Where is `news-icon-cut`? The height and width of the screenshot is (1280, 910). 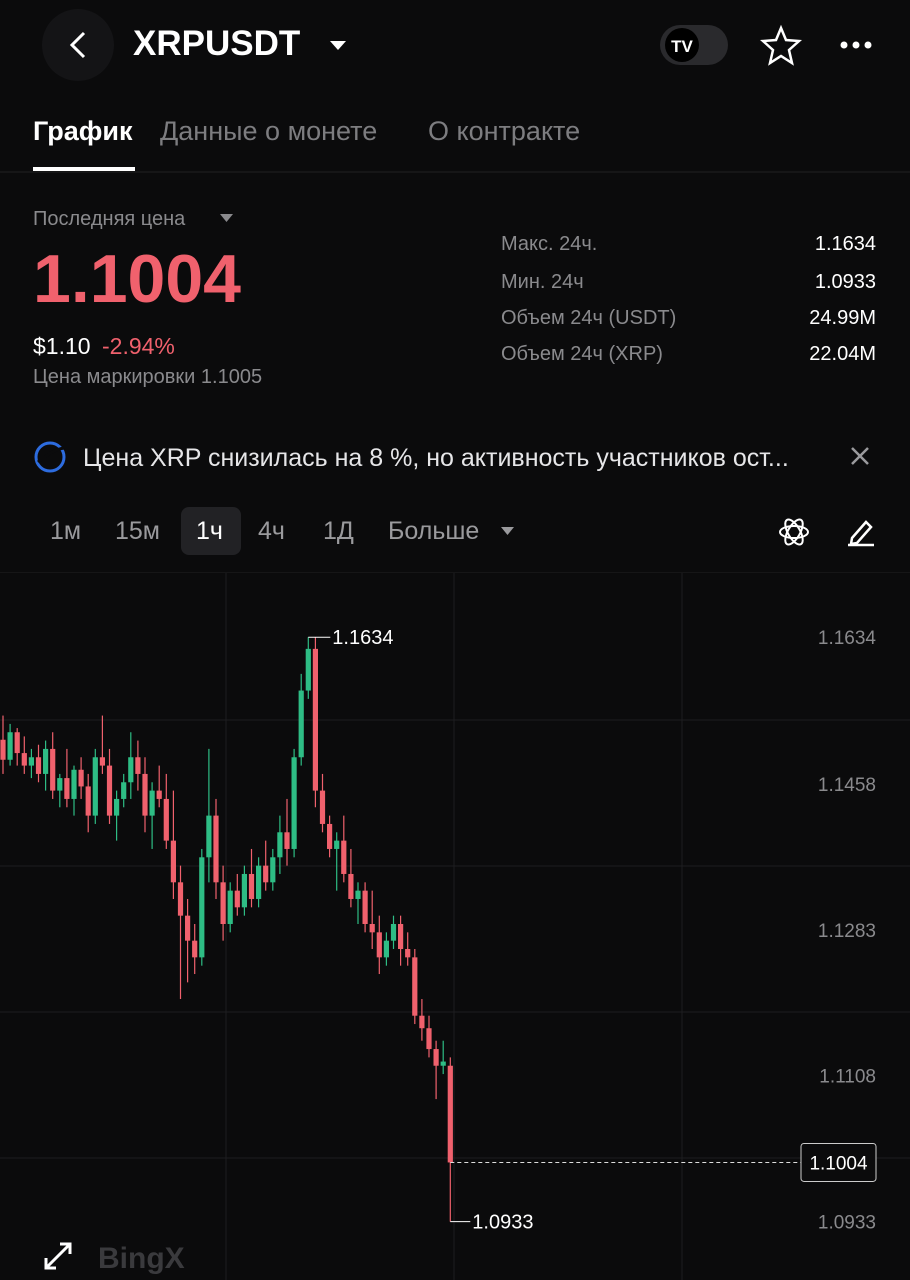
news-icon-cut is located at coordinates (51, 455).